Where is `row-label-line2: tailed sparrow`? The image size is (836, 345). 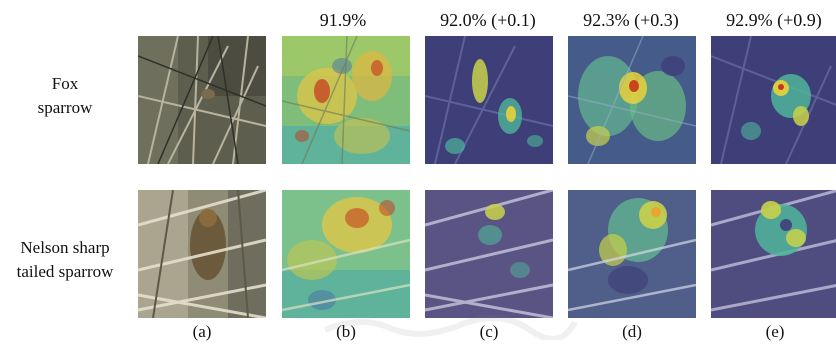 row-label-line2: tailed sparrow is located at coordinates (65, 271).